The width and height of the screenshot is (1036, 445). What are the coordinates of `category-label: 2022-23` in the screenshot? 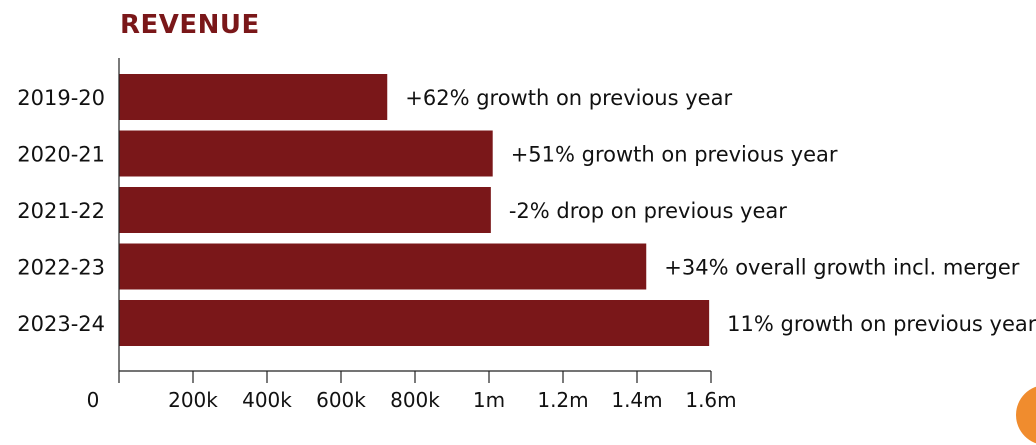 It's located at (61, 268).